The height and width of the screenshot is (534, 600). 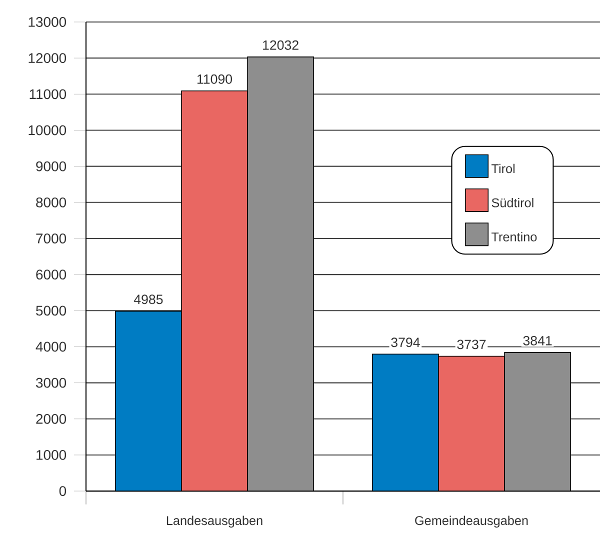 What do you see at coordinates (405, 343) in the screenshot?
I see `data-label: 3794` at bounding box center [405, 343].